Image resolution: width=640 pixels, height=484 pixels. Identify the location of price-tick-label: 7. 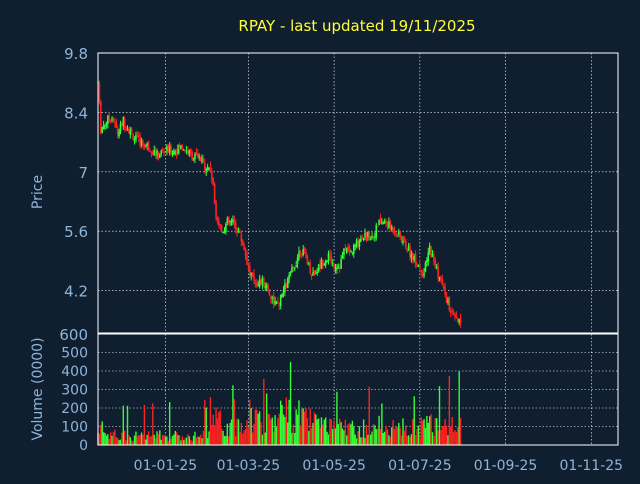
(83, 173).